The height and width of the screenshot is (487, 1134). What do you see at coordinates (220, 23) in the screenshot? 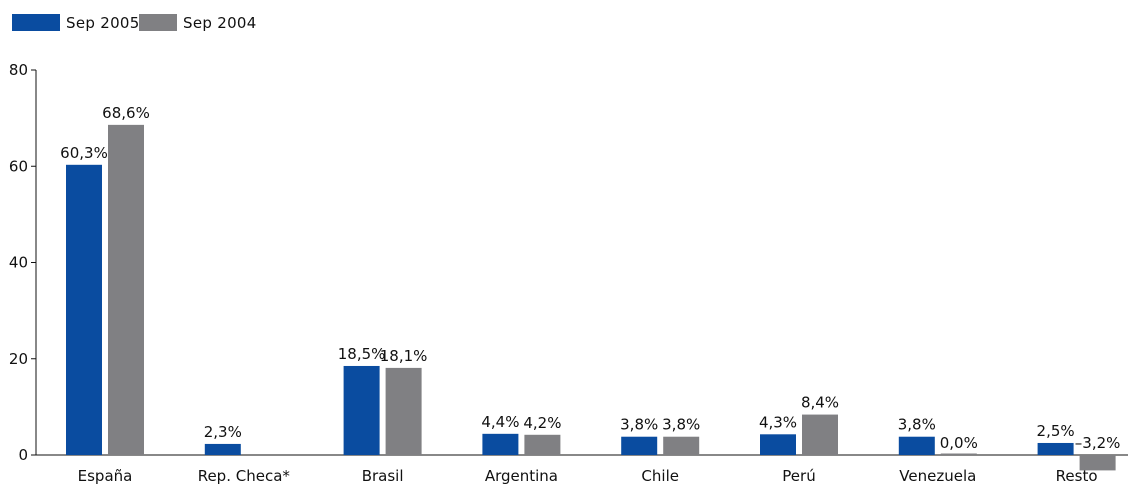
I see `legend-label-sep-2004: Sep 2004` at bounding box center [220, 23].